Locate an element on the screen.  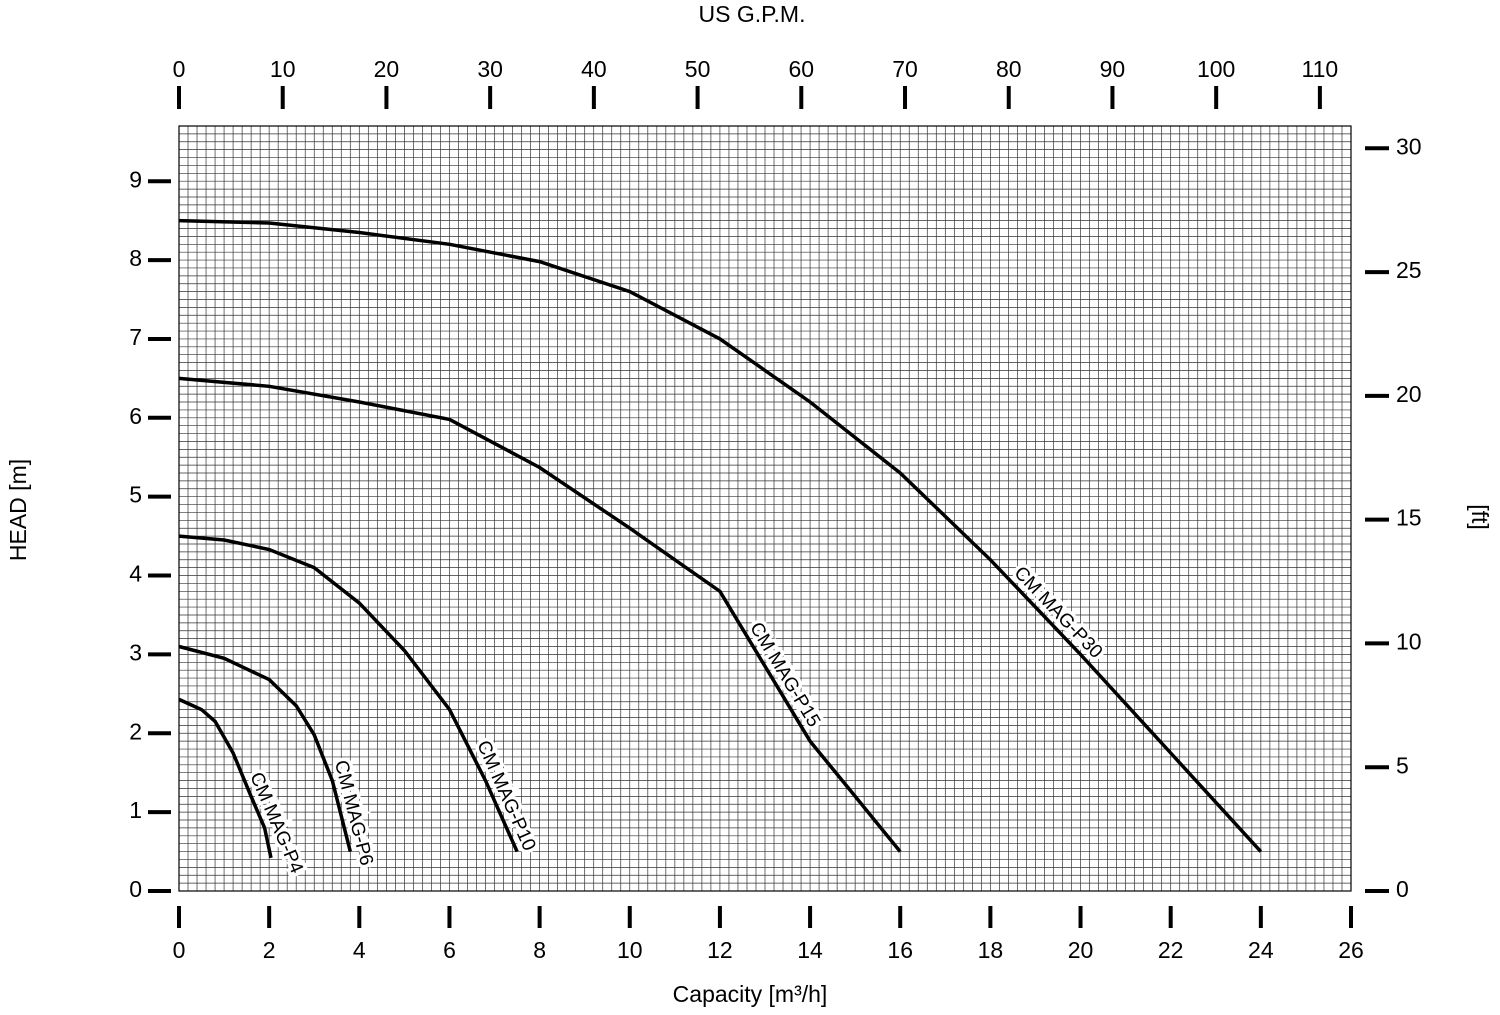
y-tick-label: 8 is located at coordinates (135, 258).